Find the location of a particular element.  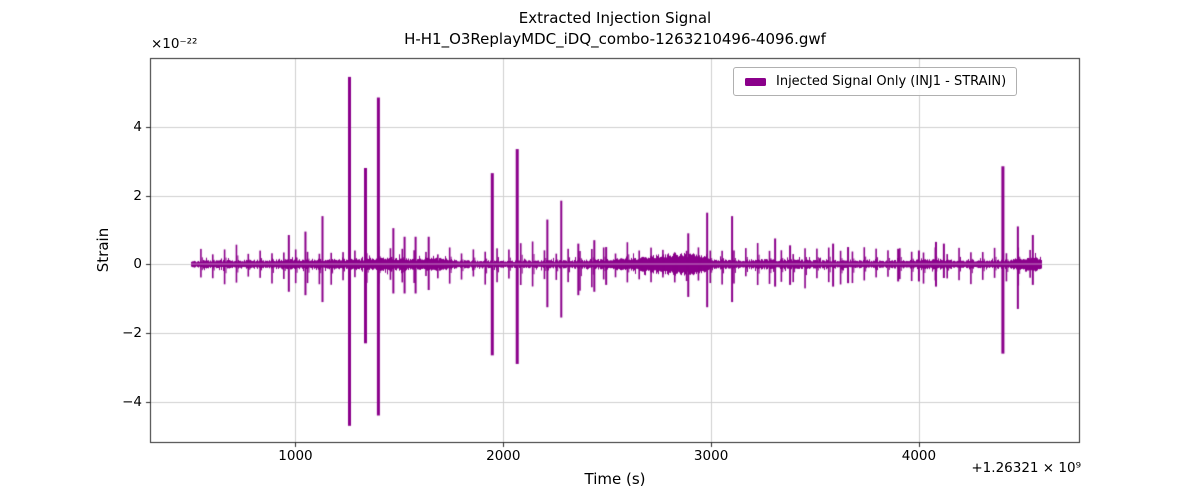

figure-title: Extracted Injection Signal is located at coordinates (615, 18).